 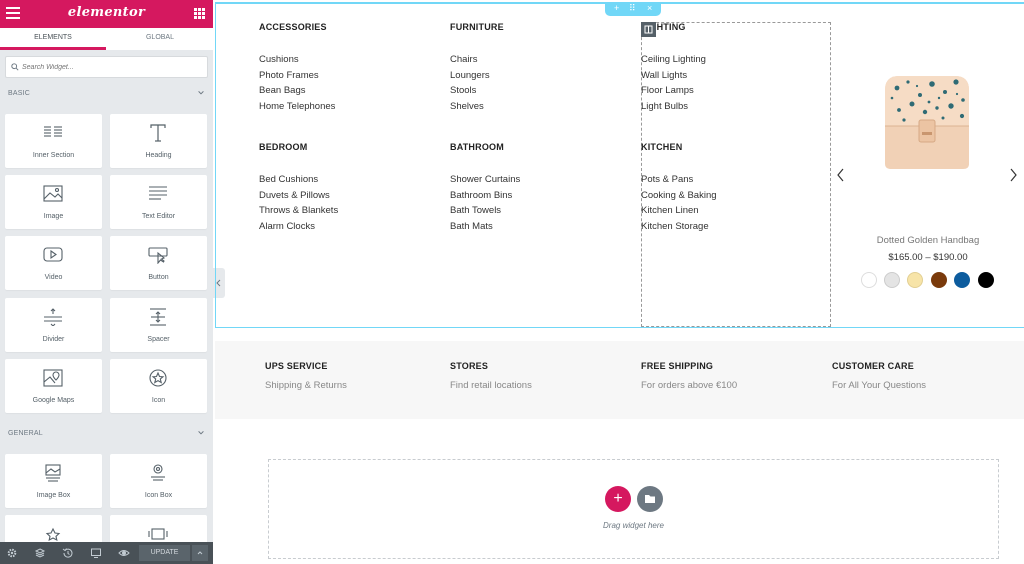 I want to click on collapse-panel-button, so click(x=219, y=283).